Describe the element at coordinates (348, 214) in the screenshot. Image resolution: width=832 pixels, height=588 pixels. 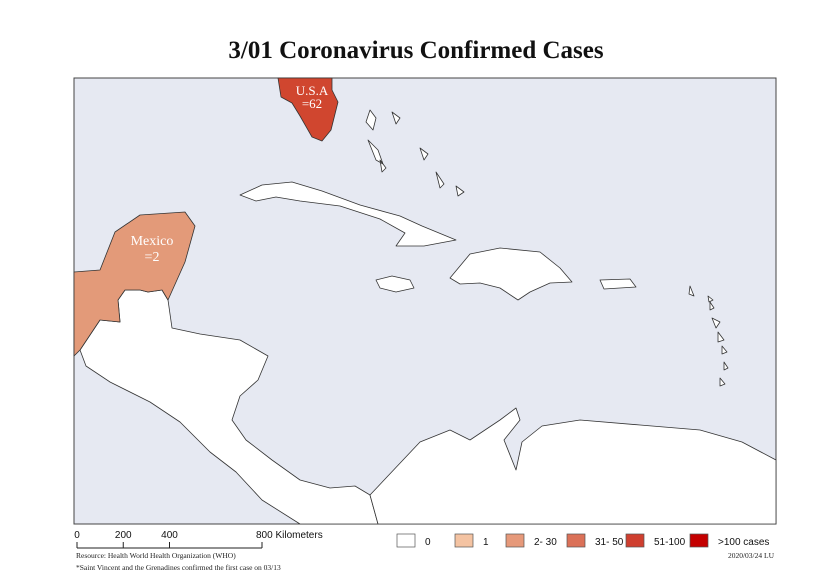
I see `cuba` at that location.